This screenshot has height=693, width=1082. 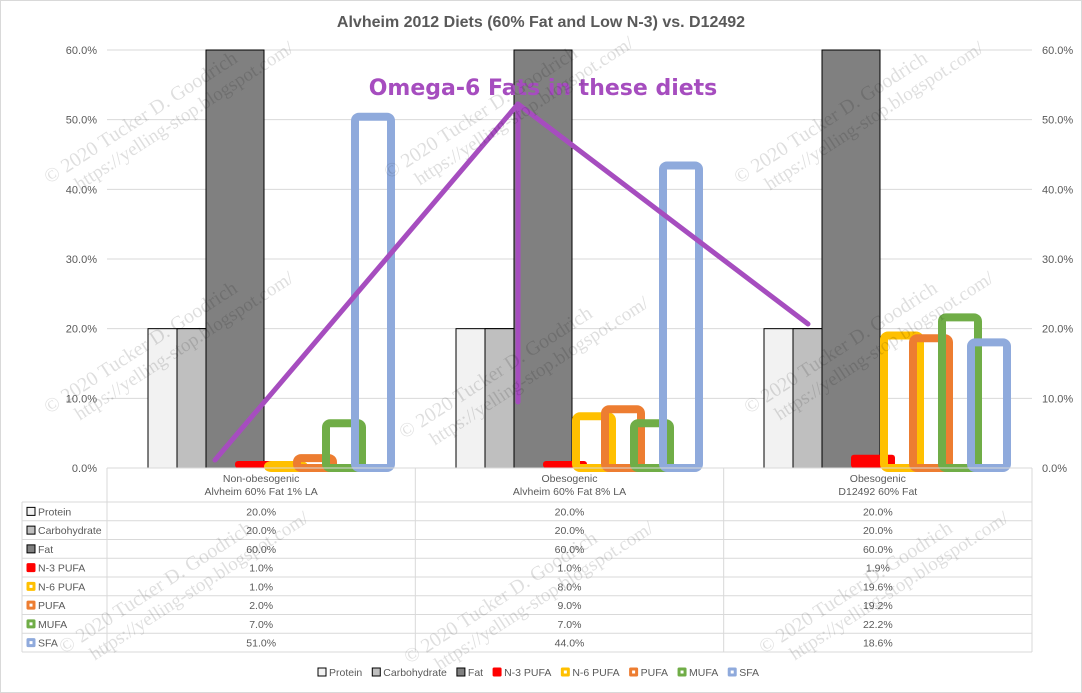 I want to click on table-cell-value: 22.2%, so click(x=878, y=625).